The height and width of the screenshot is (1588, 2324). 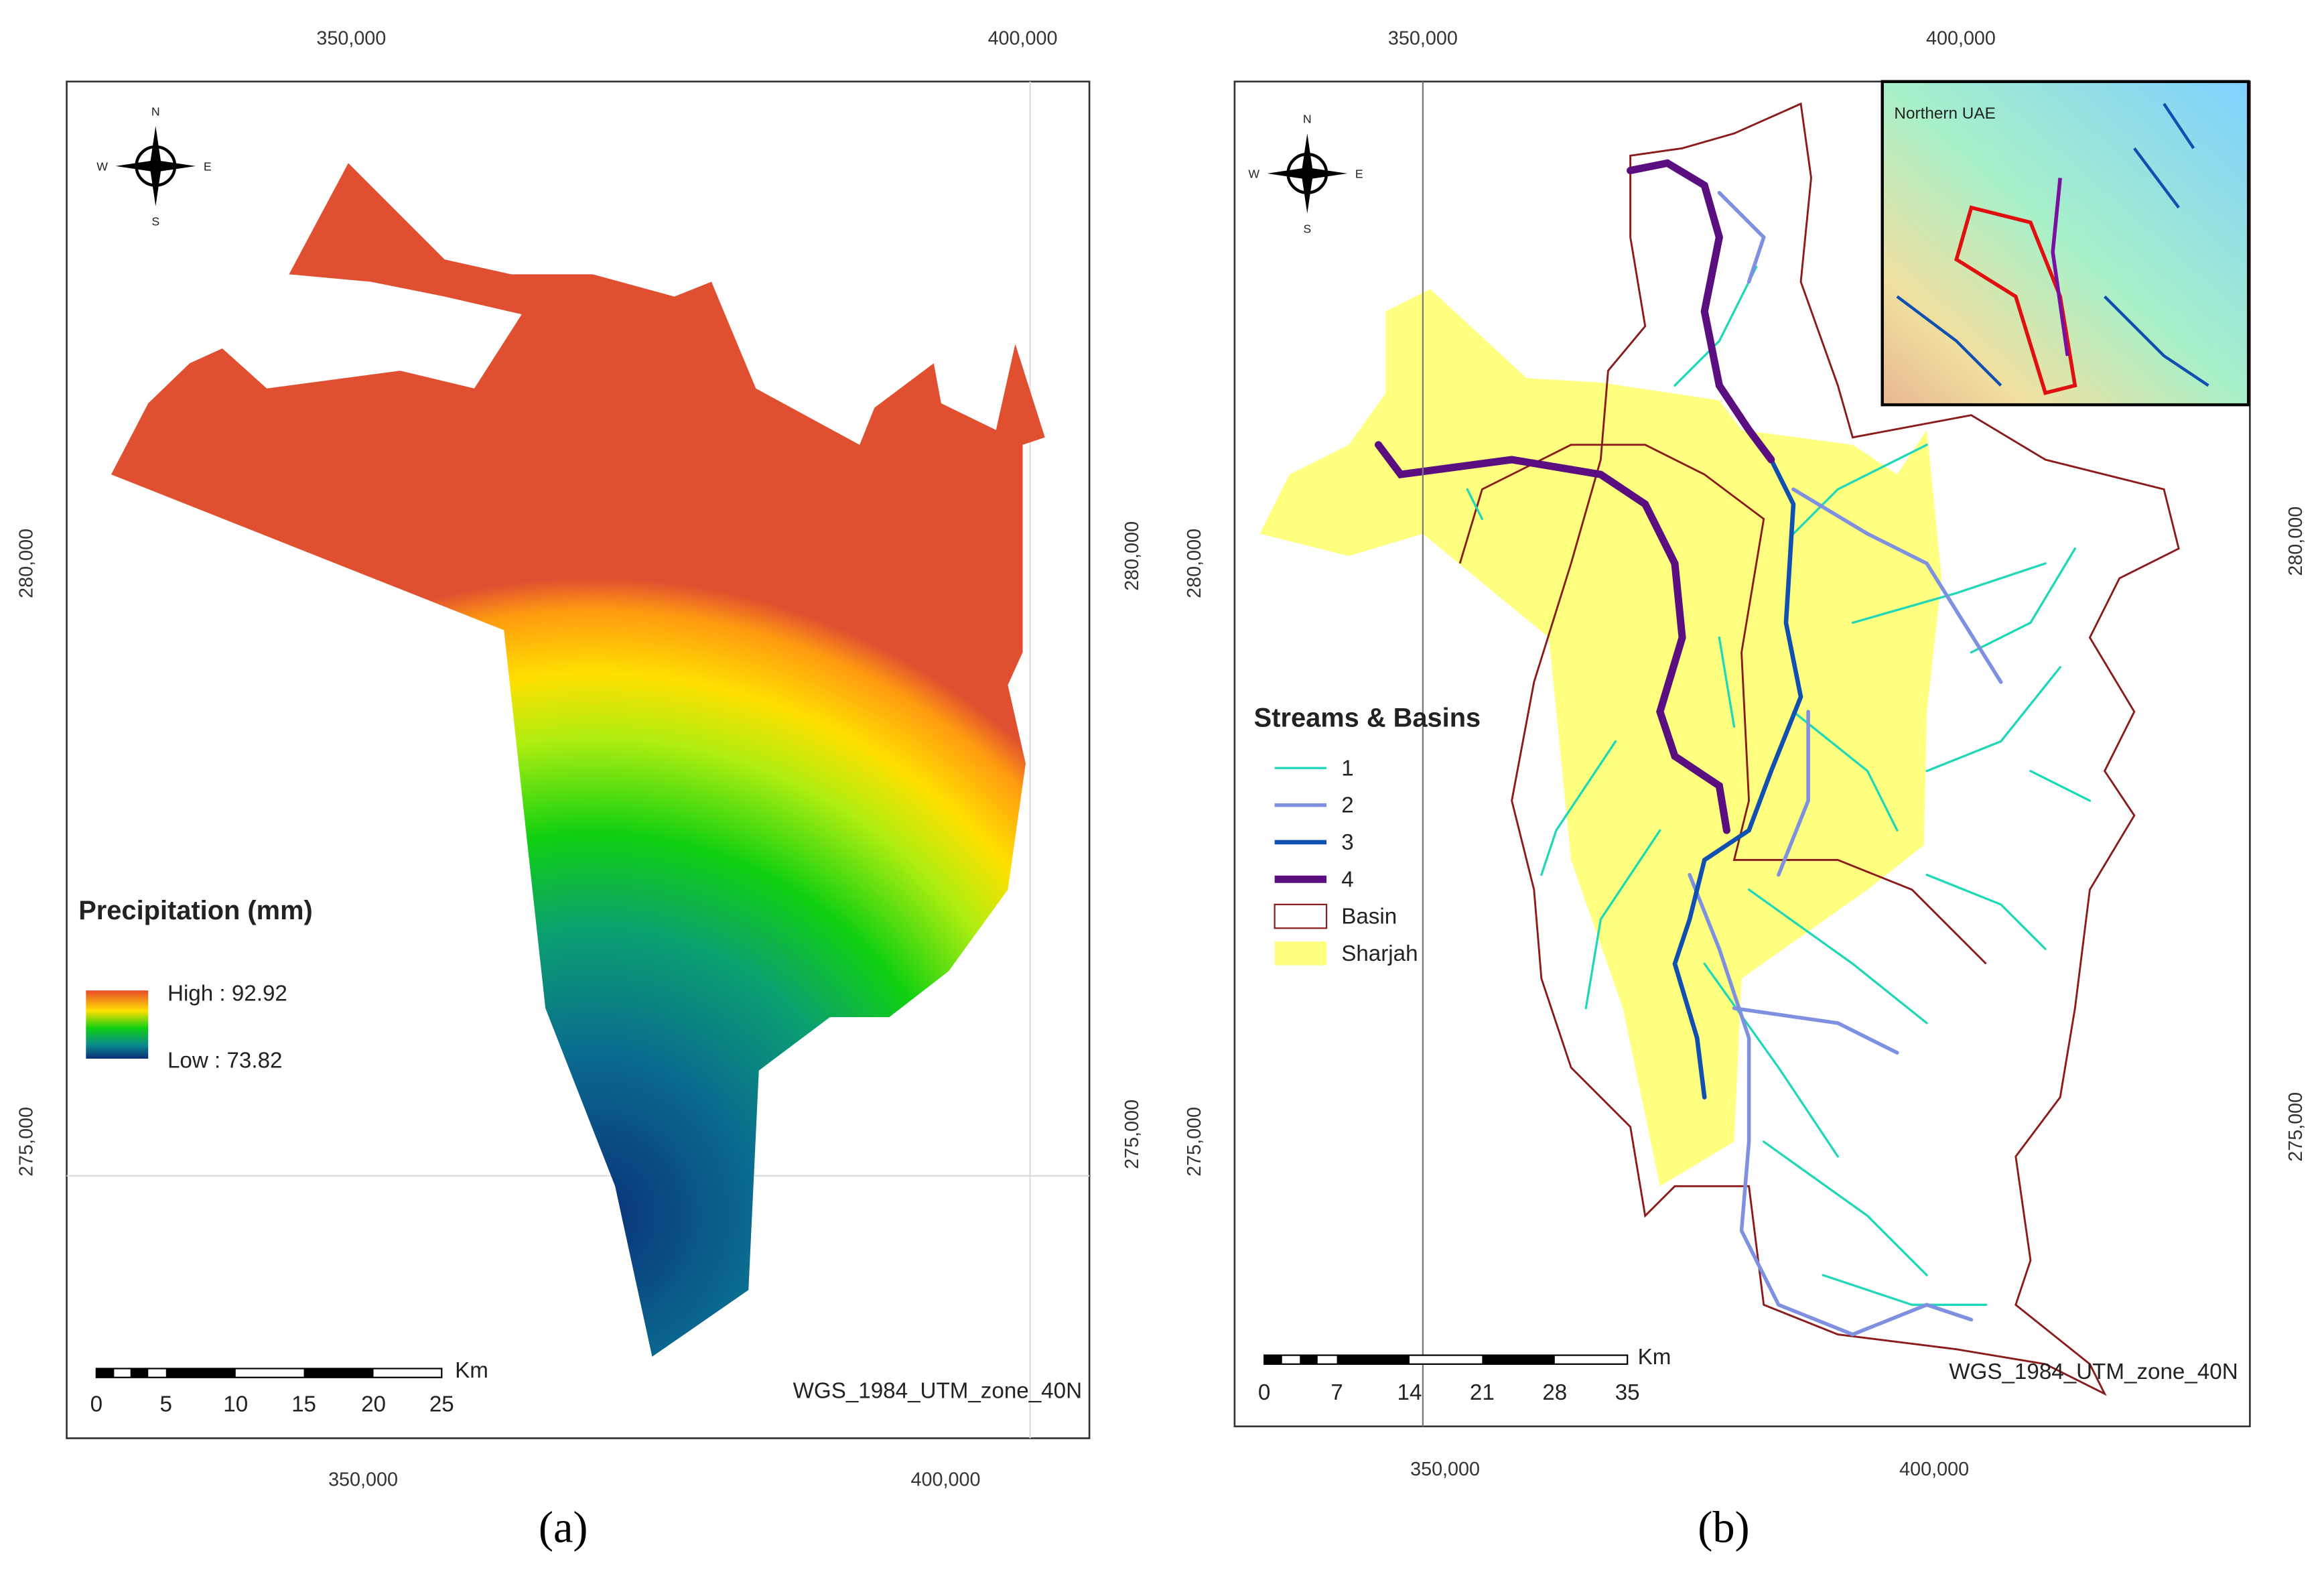 What do you see at coordinates (2065, 244) in the screenshot?
I see `inset-map: Northern UAE` at bounding box center [2065, 244].